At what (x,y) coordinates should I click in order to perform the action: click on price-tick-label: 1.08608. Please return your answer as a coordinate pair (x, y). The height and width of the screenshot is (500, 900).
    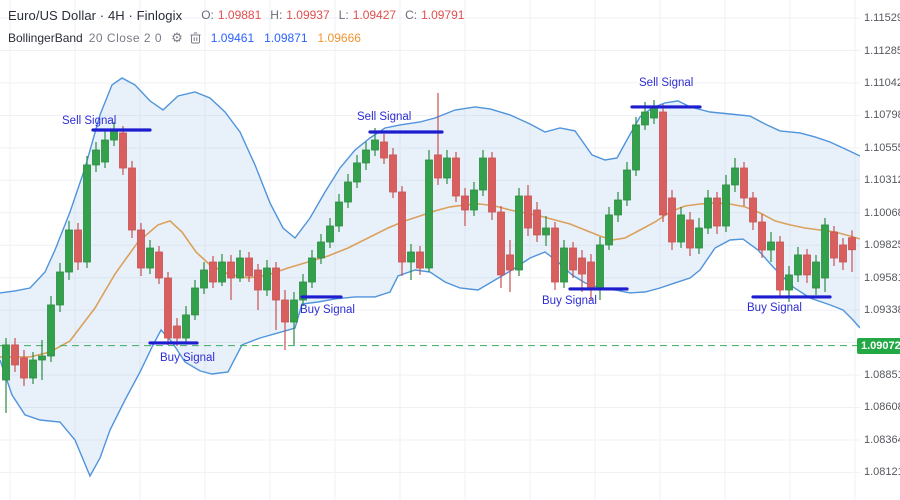
    Looking at the image, I should click on (882, 407).